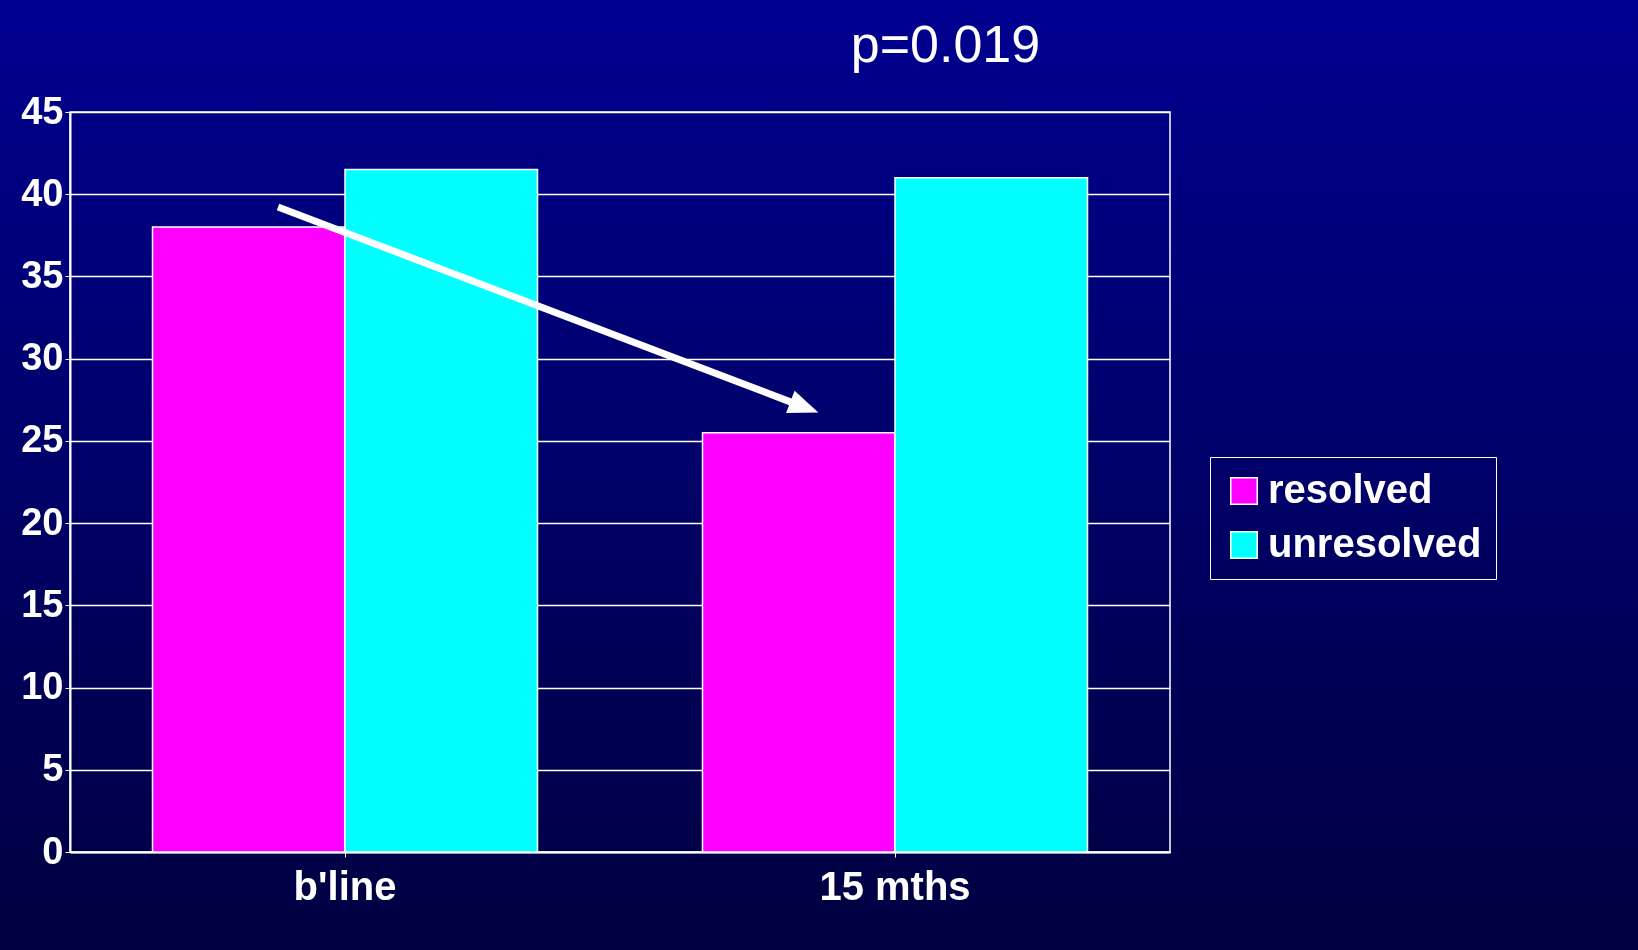 The width and height of the screenshot is (1638, 950). I want to click on y-tick-label: 0, so click(53, 850).